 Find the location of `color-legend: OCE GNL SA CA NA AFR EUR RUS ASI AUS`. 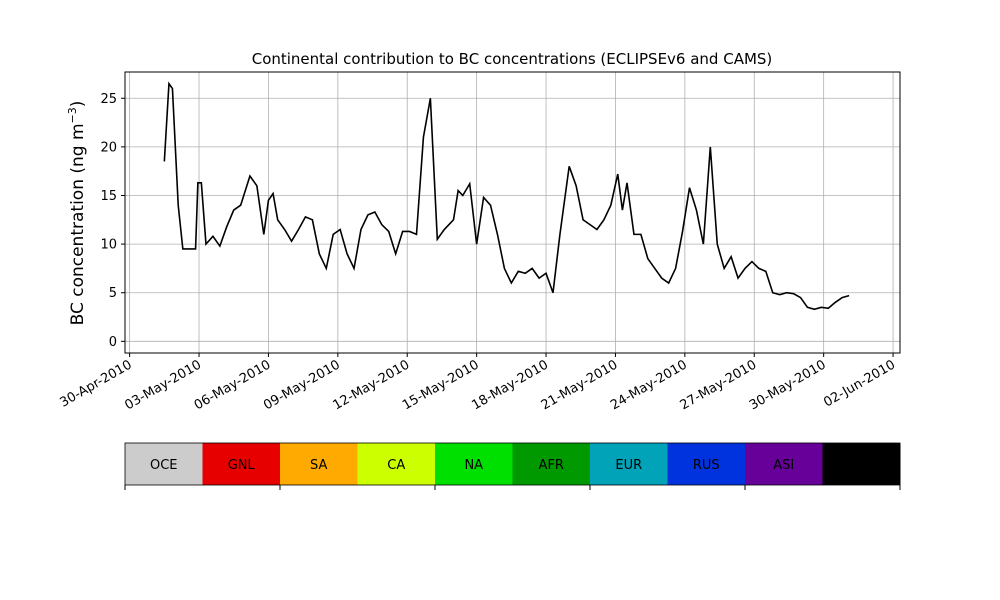

color-legend: OCE GNL SA CA NA AFR EUR RUS ASI AUS is located at coordinates (512, 466).